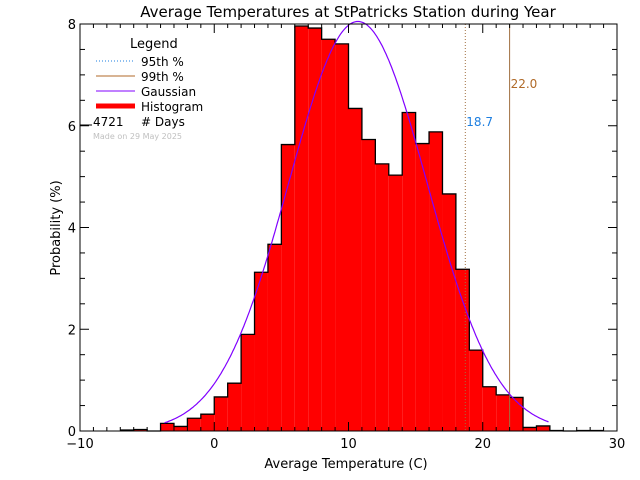 This screenshot has height=480, width=640. Describe the element at coordinates (154, 44) in the screenshot. I see `legend-title: Legend` at that location.